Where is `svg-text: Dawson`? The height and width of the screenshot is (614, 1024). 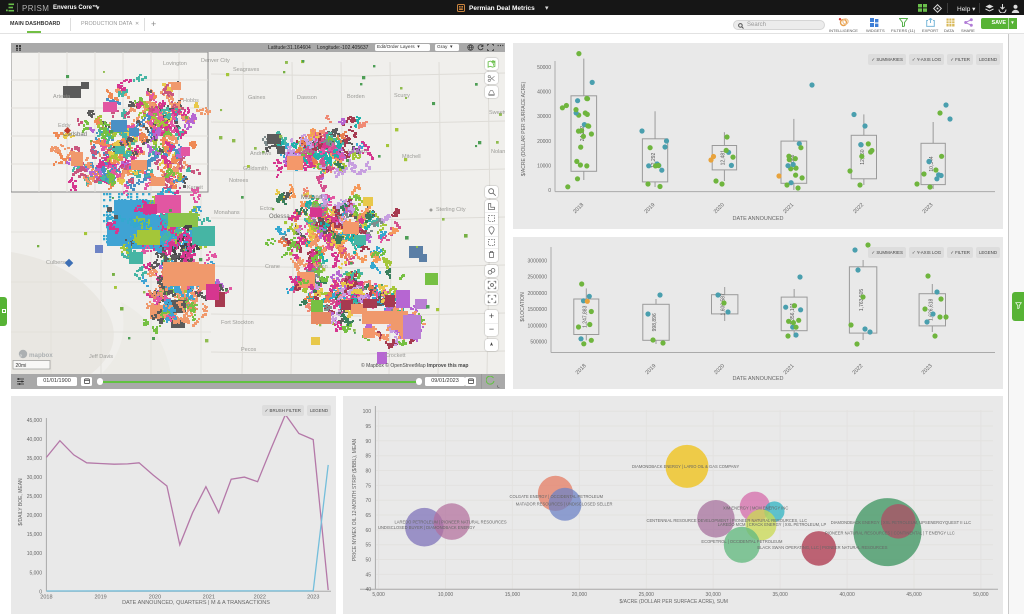
svg-text: Dawson is located at coordinates (307, 98).